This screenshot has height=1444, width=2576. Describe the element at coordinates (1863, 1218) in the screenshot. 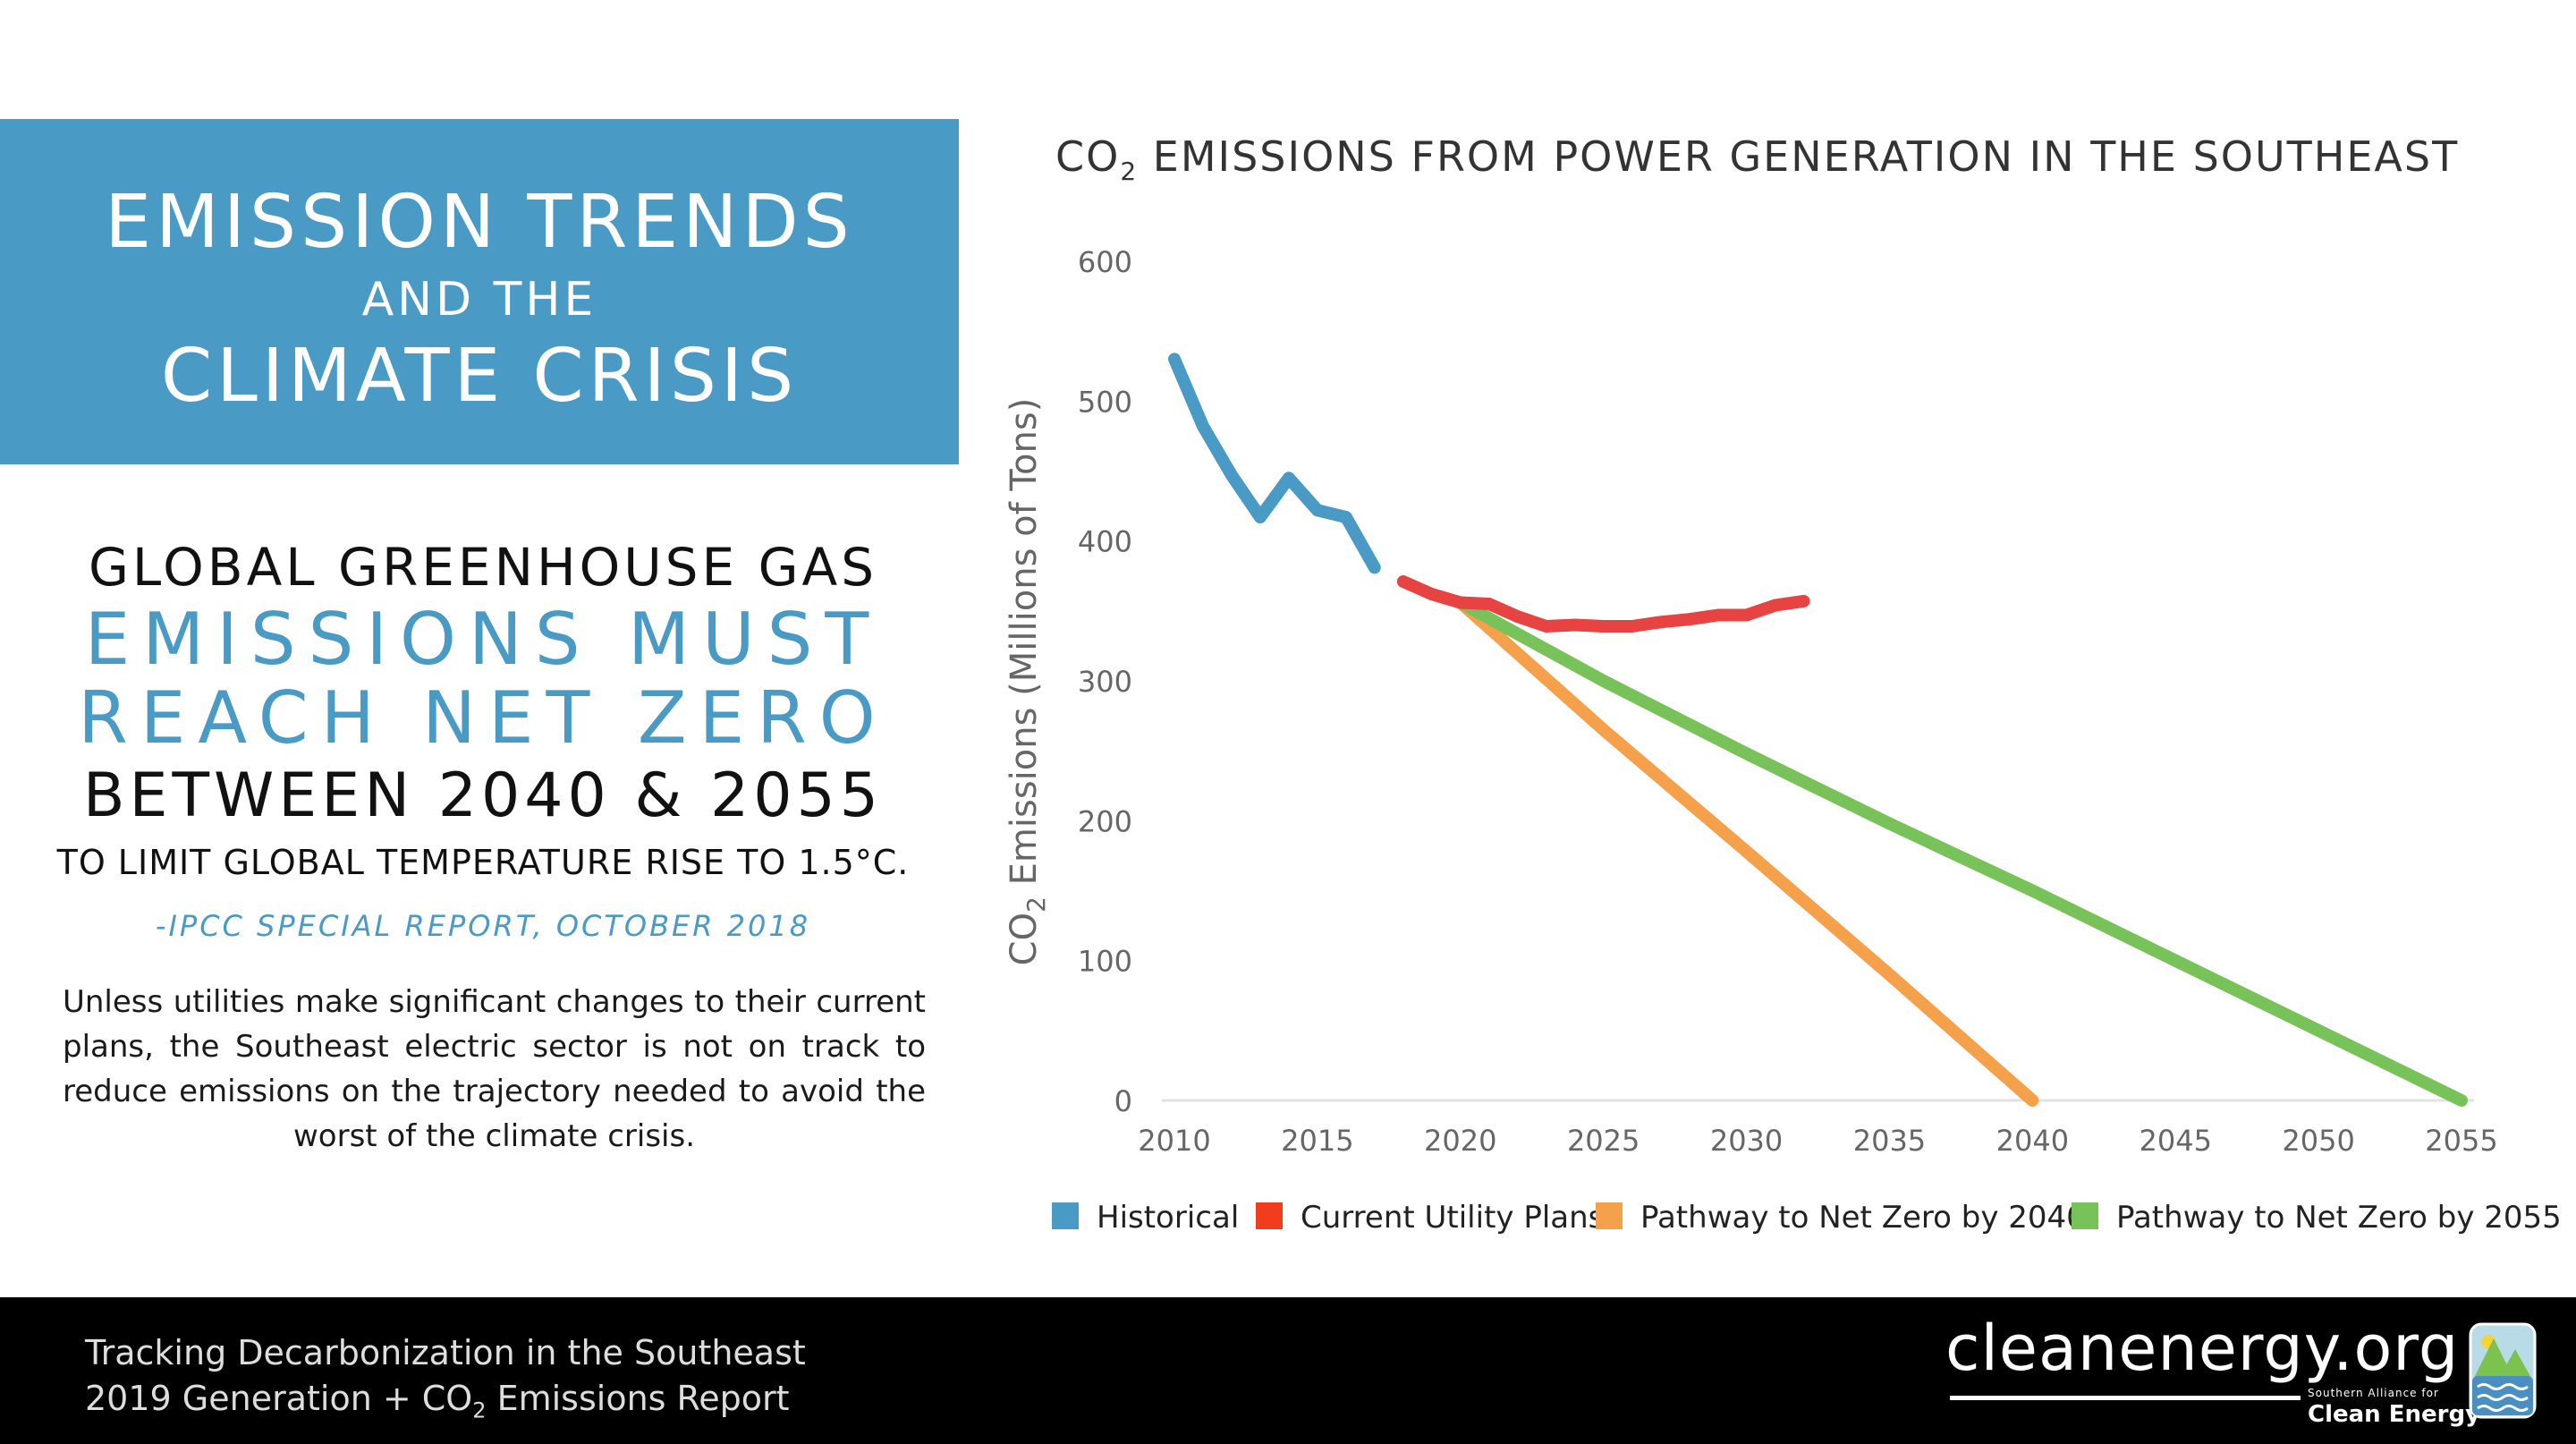

I see `legend-label: Pathway to Net Zero by 2040` at that location.